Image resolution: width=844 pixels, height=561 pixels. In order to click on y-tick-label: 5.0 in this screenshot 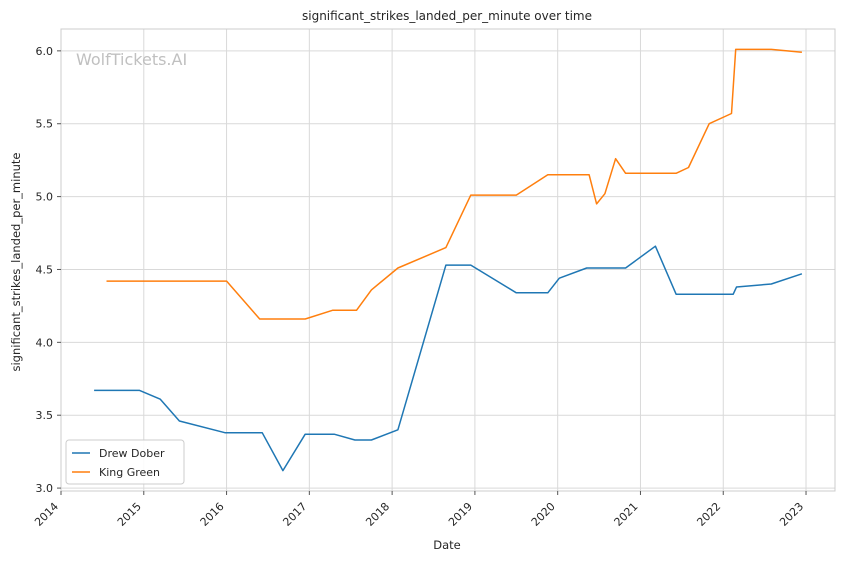, I will do `click(45, 197)`.